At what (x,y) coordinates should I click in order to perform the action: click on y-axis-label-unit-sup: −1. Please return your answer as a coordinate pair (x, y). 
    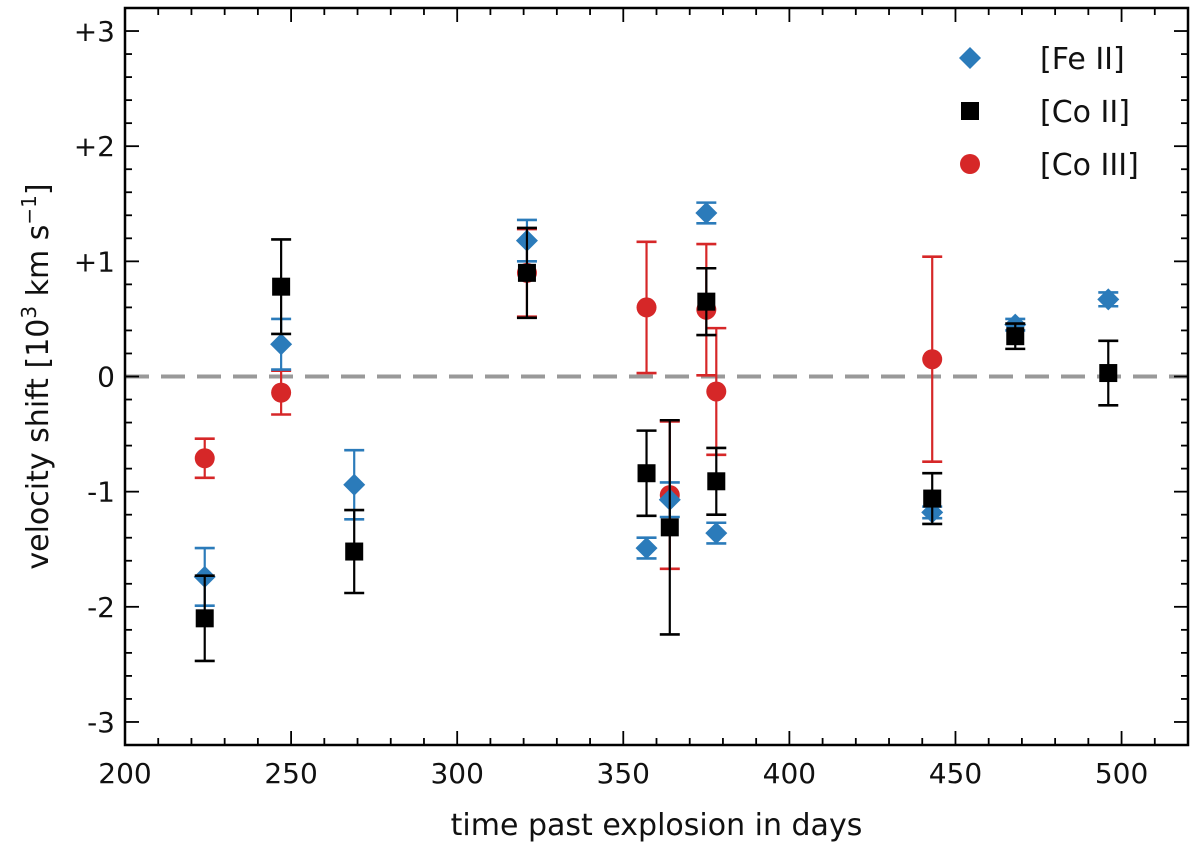
    Looking at the image, I should click on (29, 209).